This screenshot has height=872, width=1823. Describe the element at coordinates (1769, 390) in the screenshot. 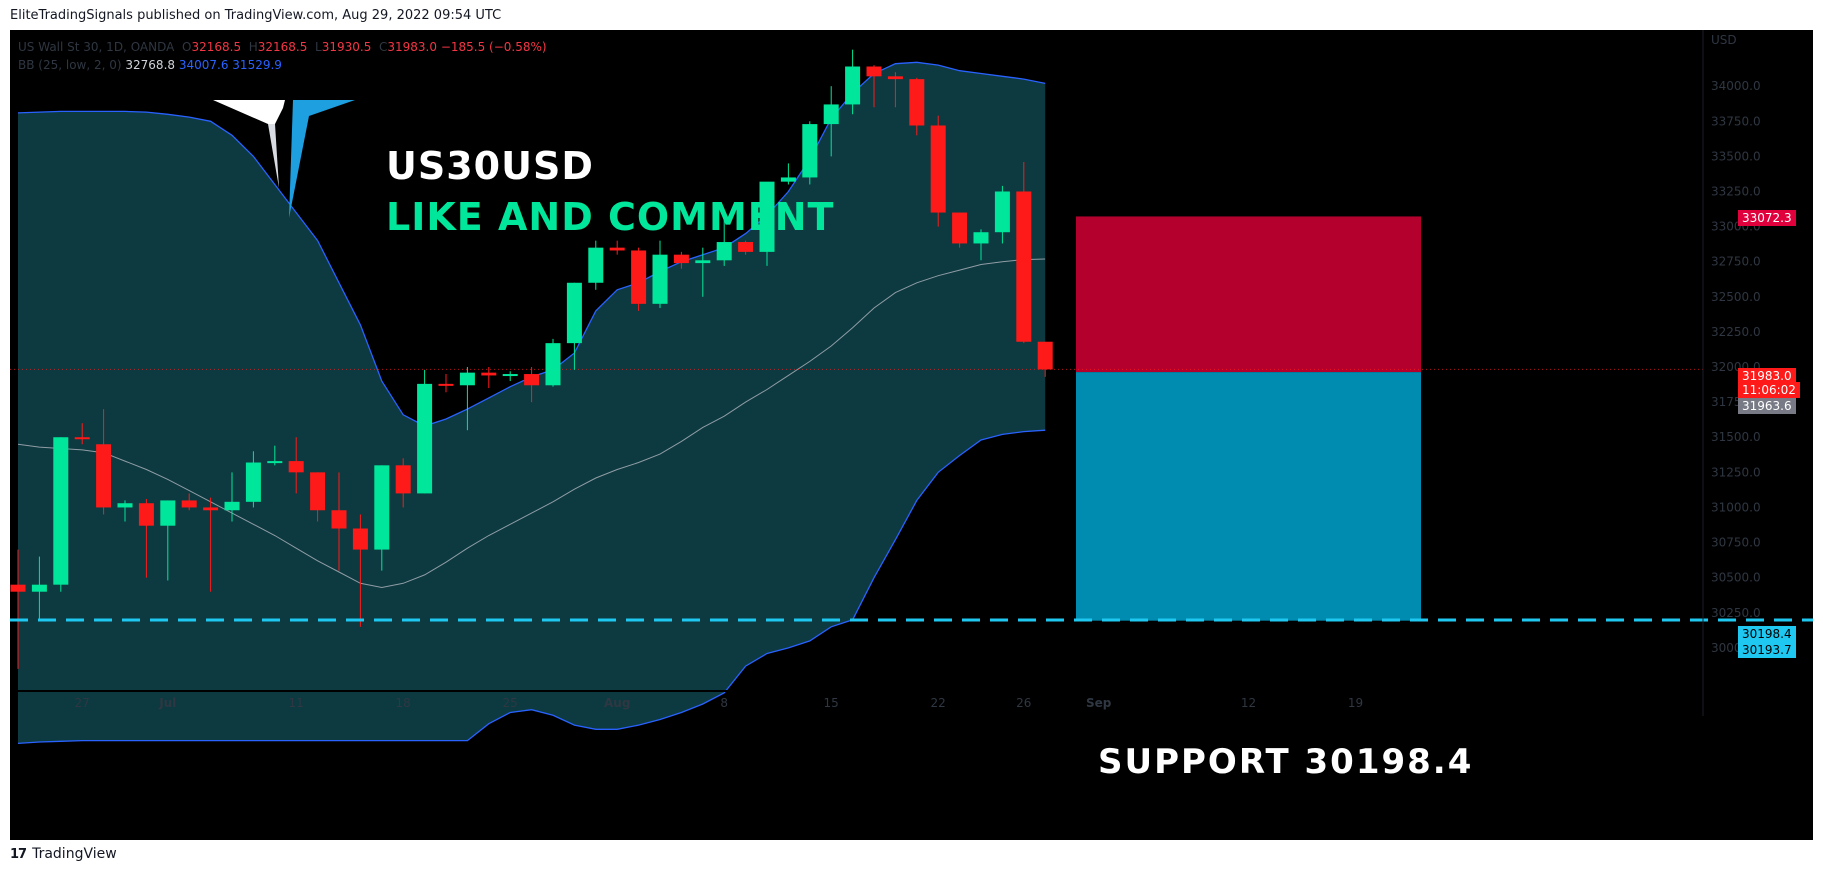

I see `countdown-tag: 11:06:02` at that location.